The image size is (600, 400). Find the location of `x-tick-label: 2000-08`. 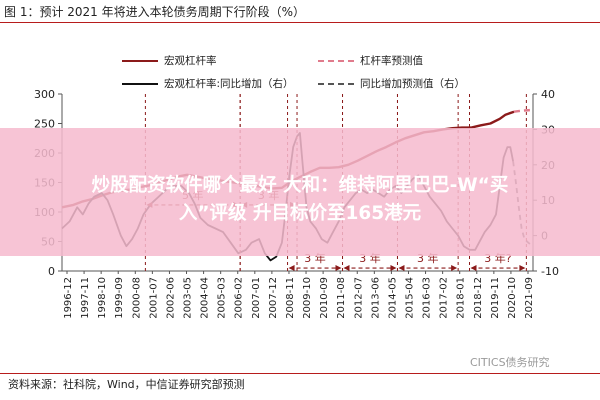

x-tick-label: 2000-08 is located at coordinates (136, 298).